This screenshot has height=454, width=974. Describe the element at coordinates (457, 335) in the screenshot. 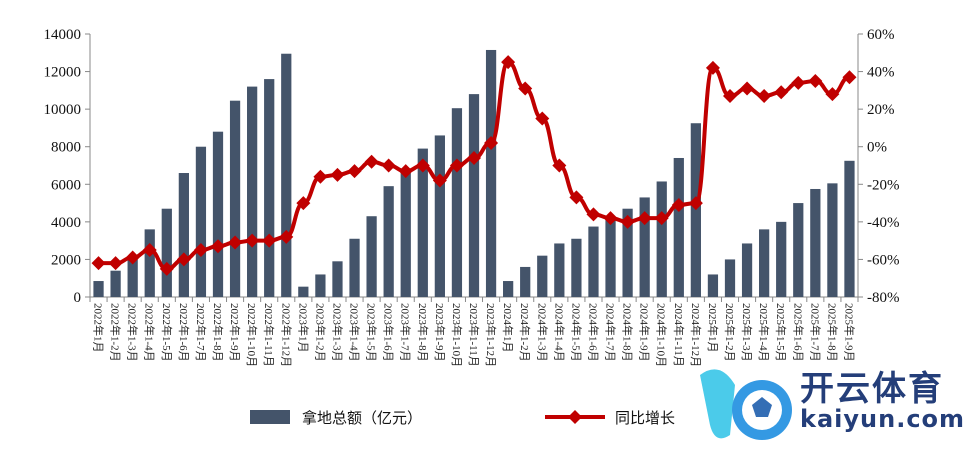

I see `x-tick-label: 2023年1-10月` at that location.